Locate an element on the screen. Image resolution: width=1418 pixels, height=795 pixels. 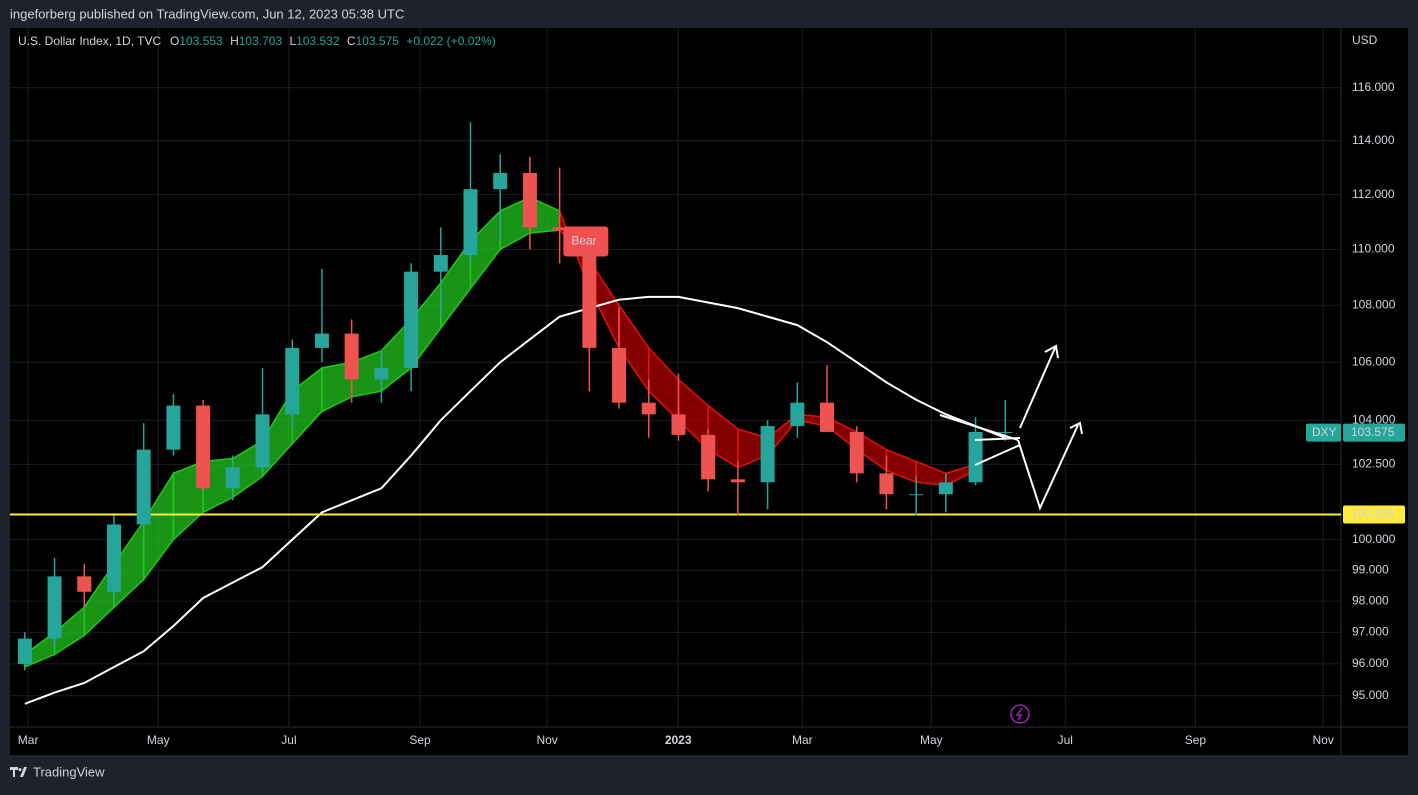
y-tick-label: 100.000 is located at coordinates (1374, 539).